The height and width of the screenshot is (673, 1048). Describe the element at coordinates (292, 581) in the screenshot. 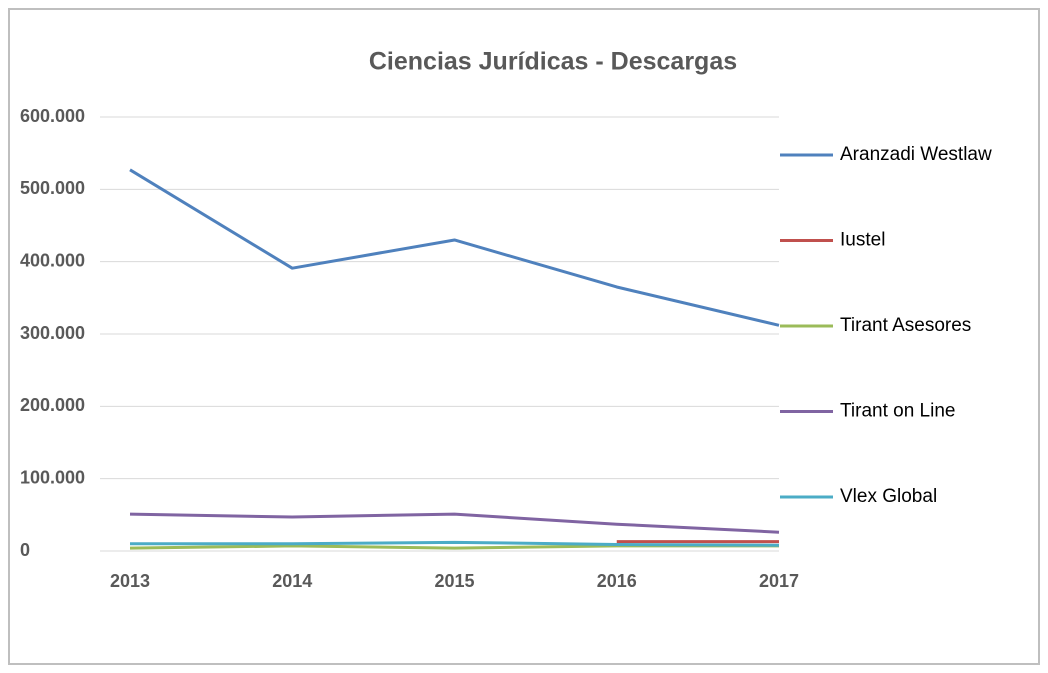

I see `x-tick-label: 2014` at that location.